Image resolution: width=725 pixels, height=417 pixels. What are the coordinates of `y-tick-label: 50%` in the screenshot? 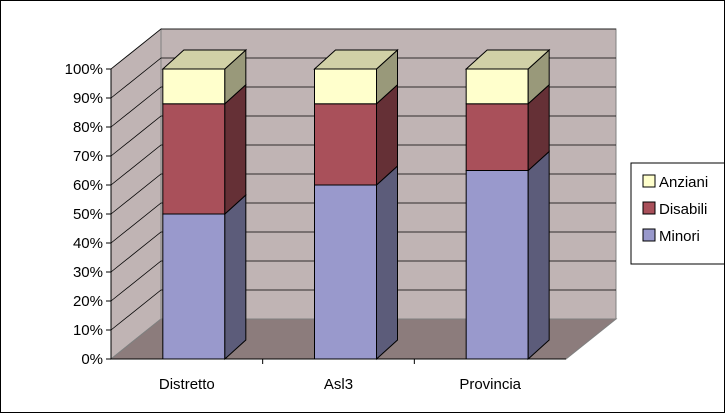 It's located at (88, 214).